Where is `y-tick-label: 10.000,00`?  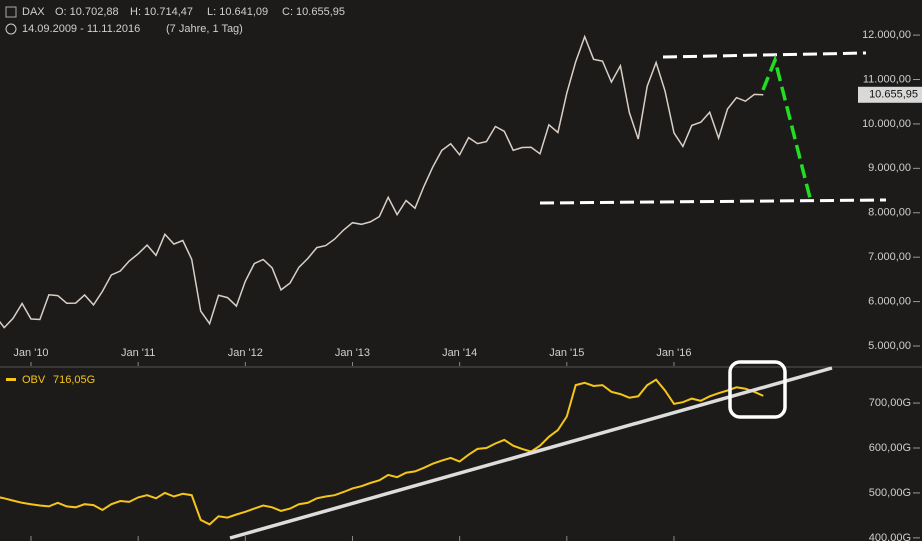 y-tick-label: 10.000,00 is located at coordinates (886, 124).